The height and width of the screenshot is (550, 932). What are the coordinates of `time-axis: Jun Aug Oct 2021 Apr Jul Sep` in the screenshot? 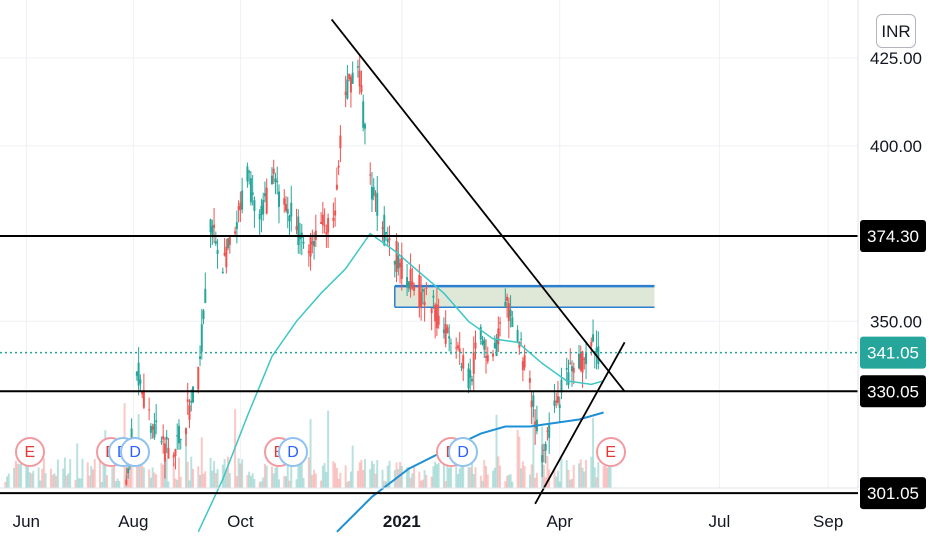 It's located at (429, 509).